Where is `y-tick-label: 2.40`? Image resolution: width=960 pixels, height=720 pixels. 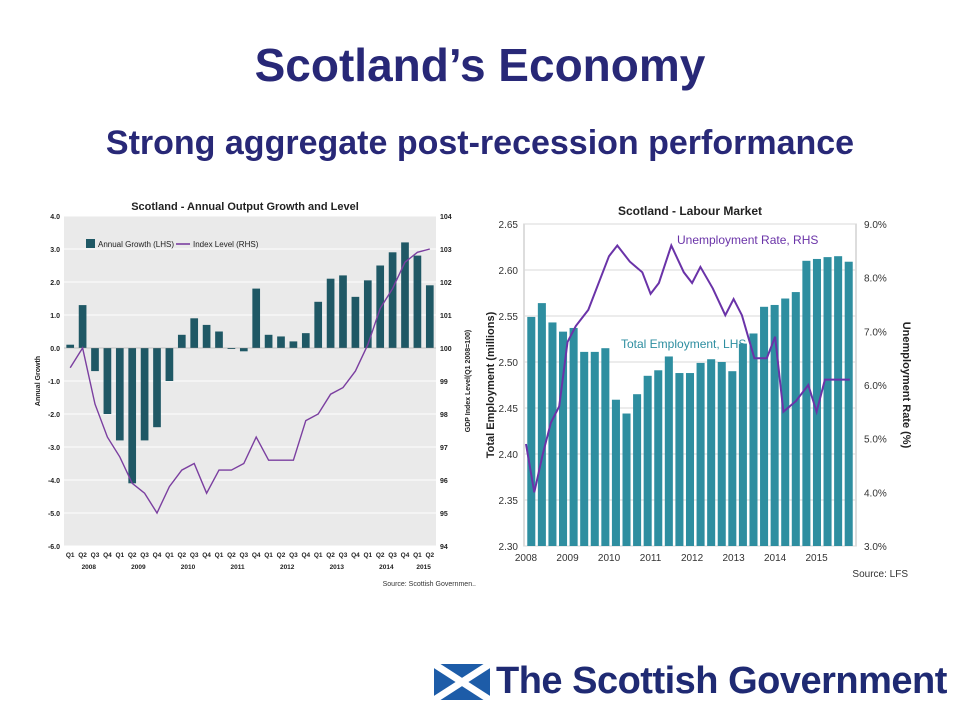
y-tick-label: 2.40 is located at coordinates (509, 455).